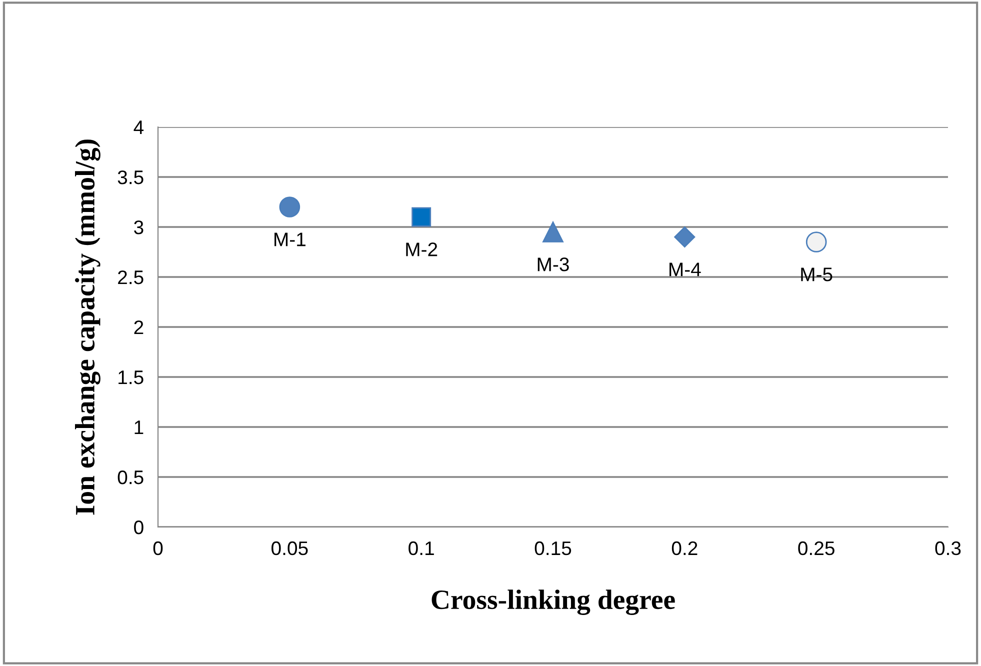 The image size is (981, 666). What do you see at coordinates (139, 427) in the screenshot?
I see `y-tick-label: 1` at bounding box center [139, 427].